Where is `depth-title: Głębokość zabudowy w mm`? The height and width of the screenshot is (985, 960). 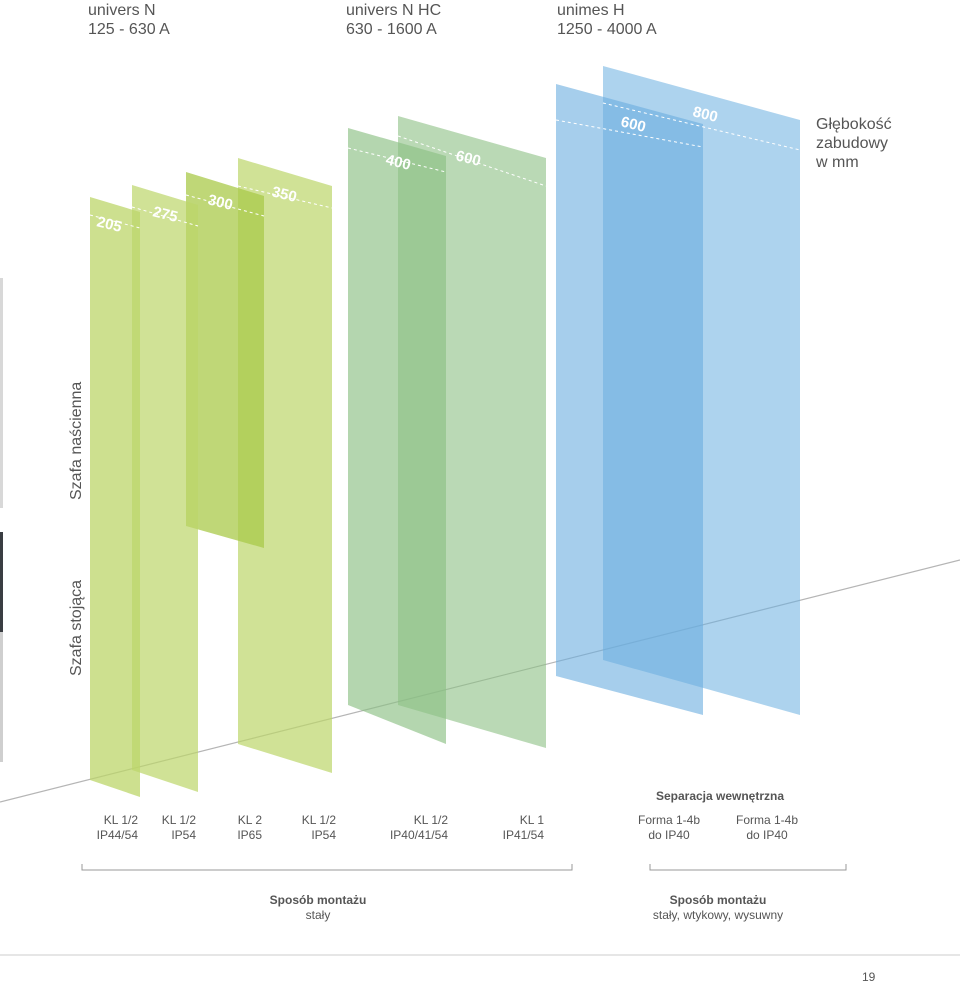 depth-title: Głębokość zabudowy w mm is located at coordinates (854, 143).